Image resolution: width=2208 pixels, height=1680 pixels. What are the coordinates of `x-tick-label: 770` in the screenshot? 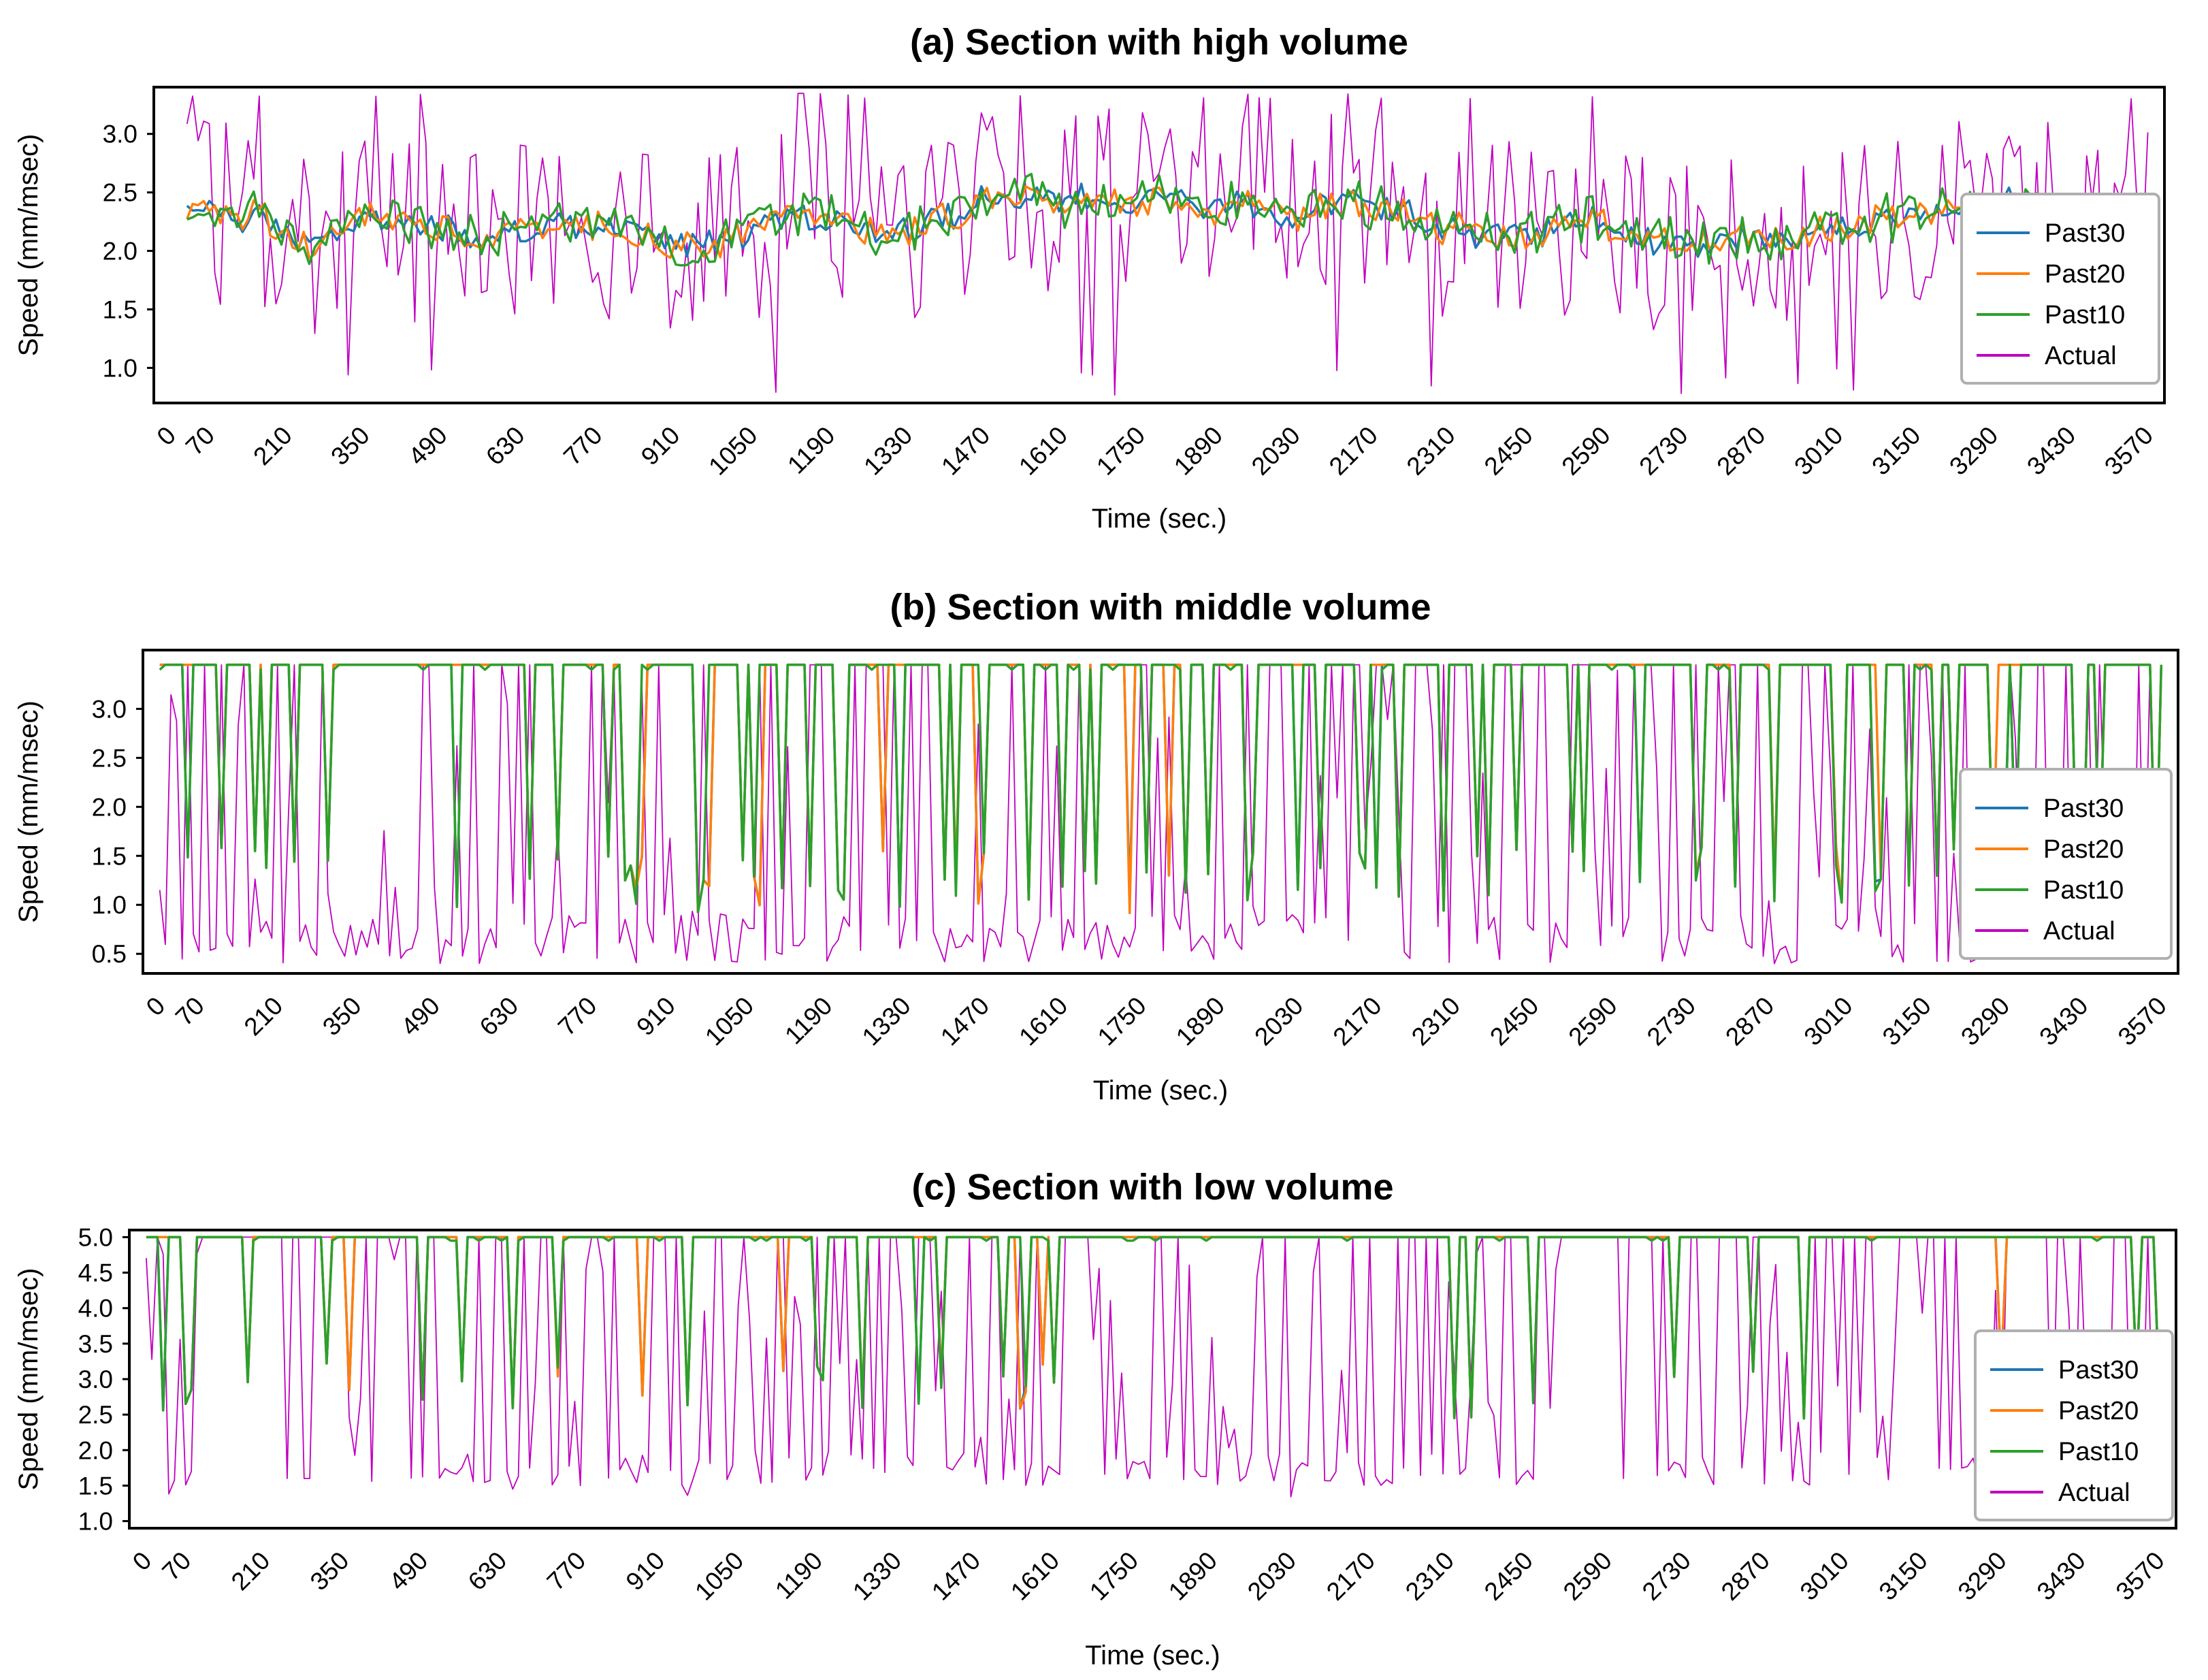 It's located at (583, 446).